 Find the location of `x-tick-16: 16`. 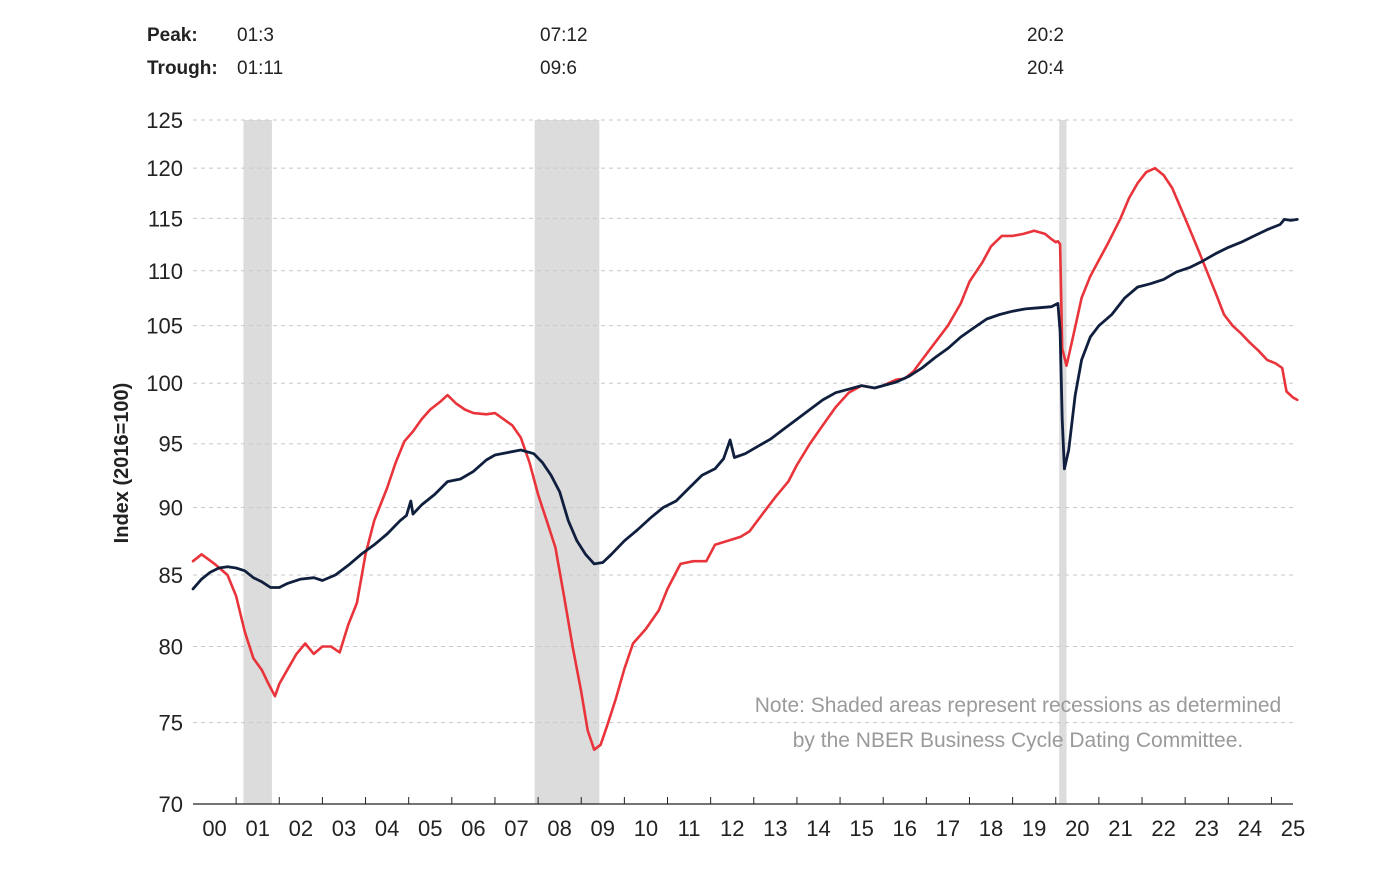

x-tick-16: 16 is located at coordinates (905, 828).